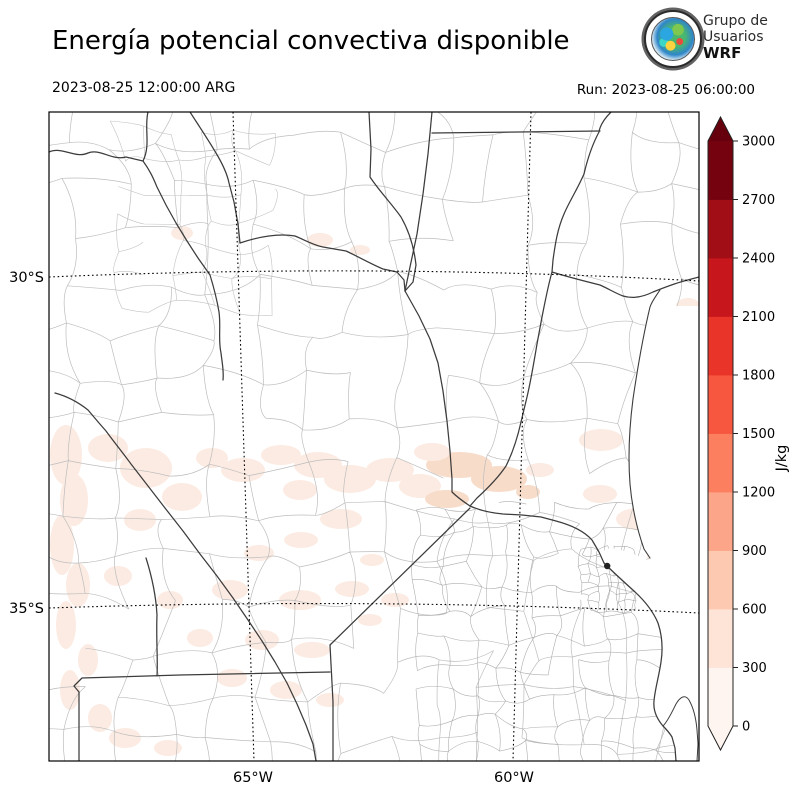  I want to click on border-lapampa-northwest, so click(202, 716).